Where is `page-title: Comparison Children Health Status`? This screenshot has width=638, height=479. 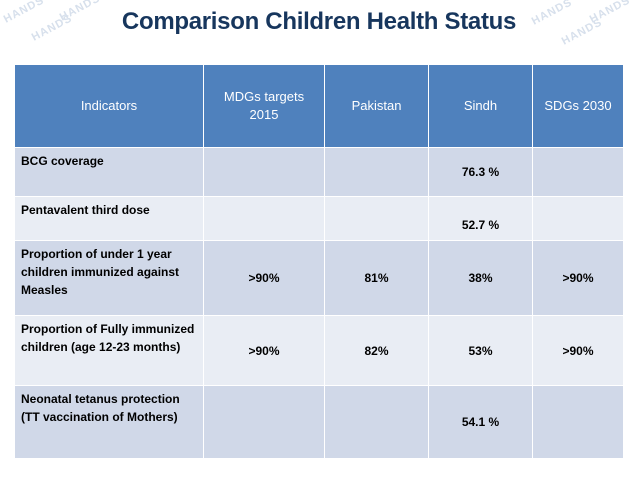 page-title: Comparison Children Health Status is located at coordinates (319, 21).